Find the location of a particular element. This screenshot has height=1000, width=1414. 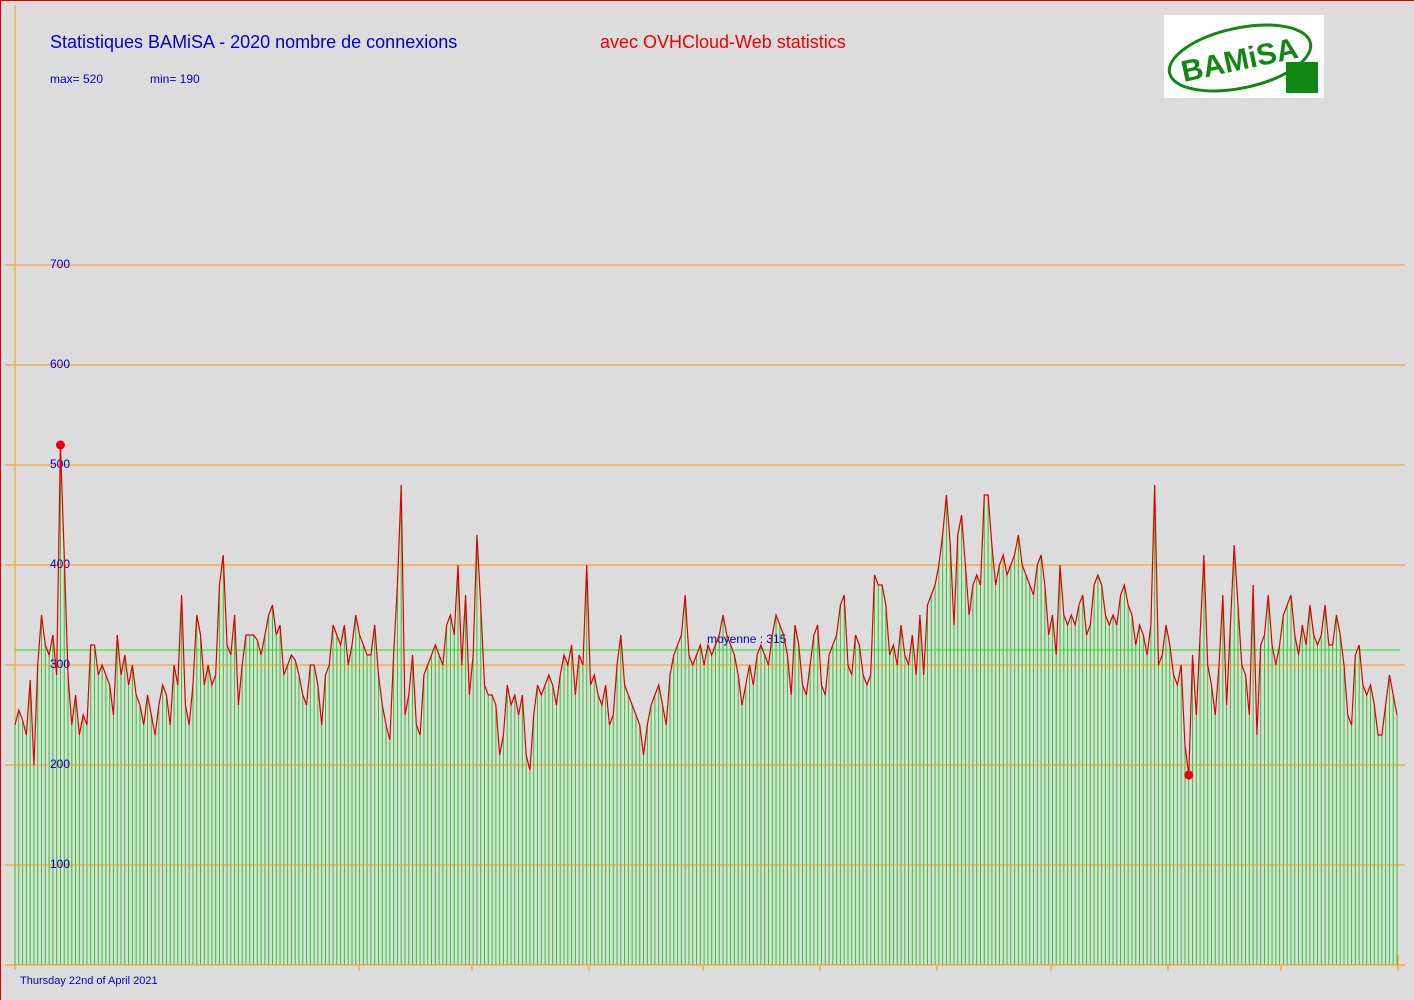

x-ticks is located at coordinates (878, 963).